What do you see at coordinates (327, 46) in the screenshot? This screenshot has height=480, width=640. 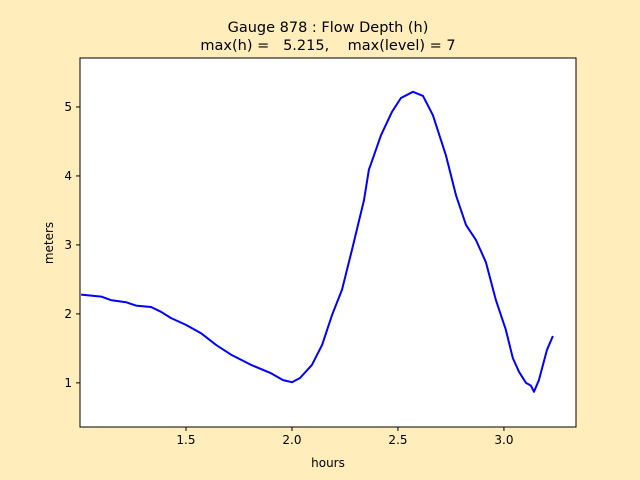 I see `chart-subtitle: max(h) = 5.215, max(level) = 7` at bounding box center [327, 46].